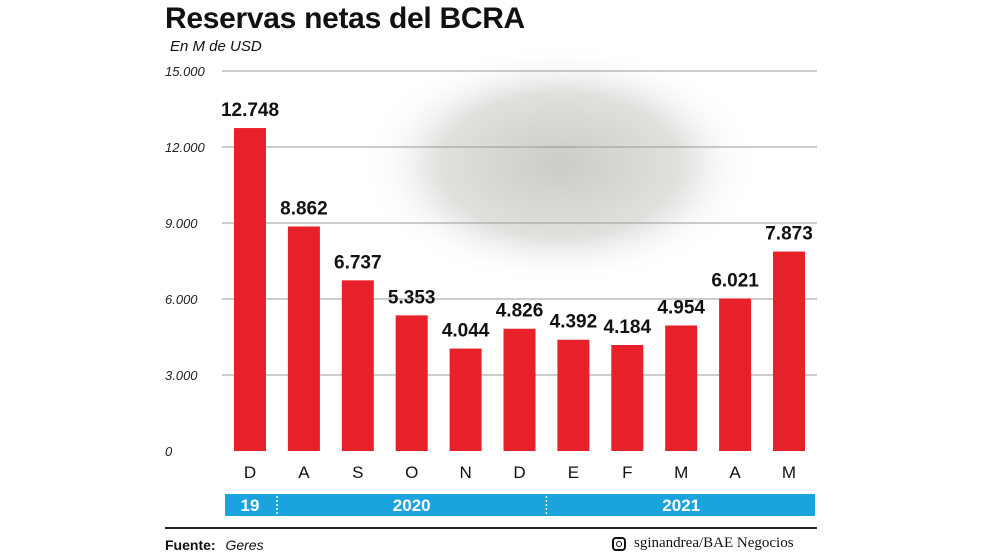  What do you see at coordinates (304, 208) in the screenshot?
I see `value-label: 8.862` at bounding box center [304, 208].